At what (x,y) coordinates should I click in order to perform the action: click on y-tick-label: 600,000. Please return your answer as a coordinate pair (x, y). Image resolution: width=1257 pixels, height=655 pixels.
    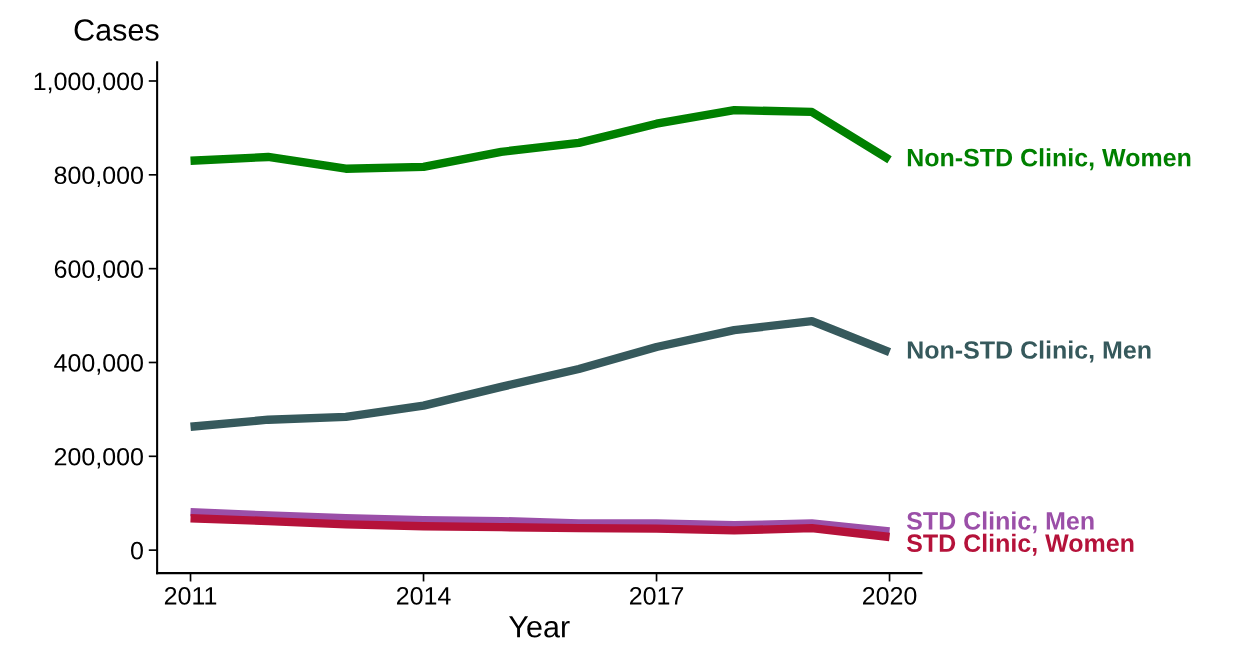
    Looking at the image, I should click on (98, 270).